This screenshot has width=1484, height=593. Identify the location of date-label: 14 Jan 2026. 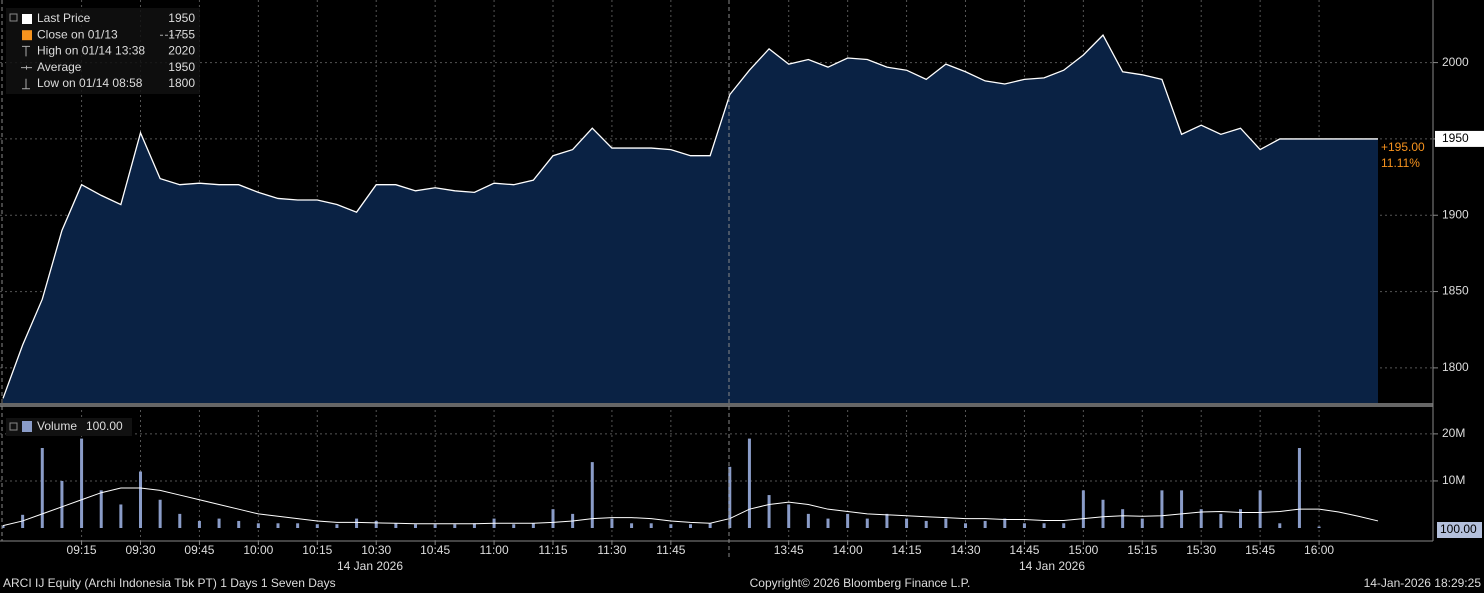
(1052, 566).